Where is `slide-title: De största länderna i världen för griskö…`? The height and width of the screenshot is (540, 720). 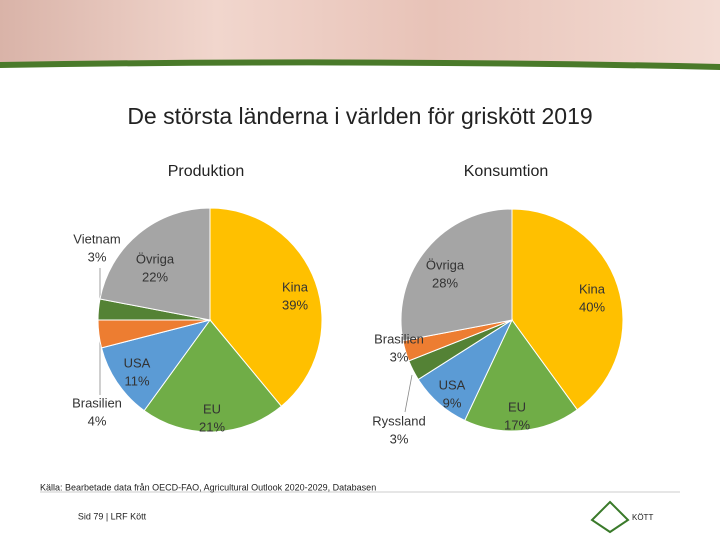
slide-title: De största länderna i världen för griskö… is located at coordinates (359, 116).